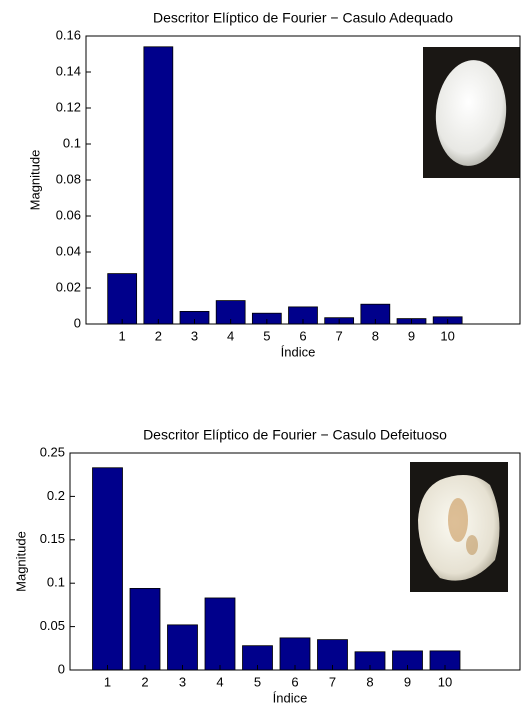 The image size is (524, 708). I want to click on y-tick-label: 0.05, so click(52, 625).